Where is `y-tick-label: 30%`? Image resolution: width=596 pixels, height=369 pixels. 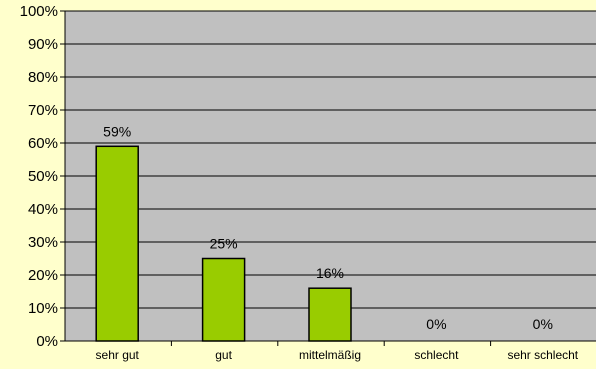 y-tick-label: 30% is located at coordinates (43, 242).